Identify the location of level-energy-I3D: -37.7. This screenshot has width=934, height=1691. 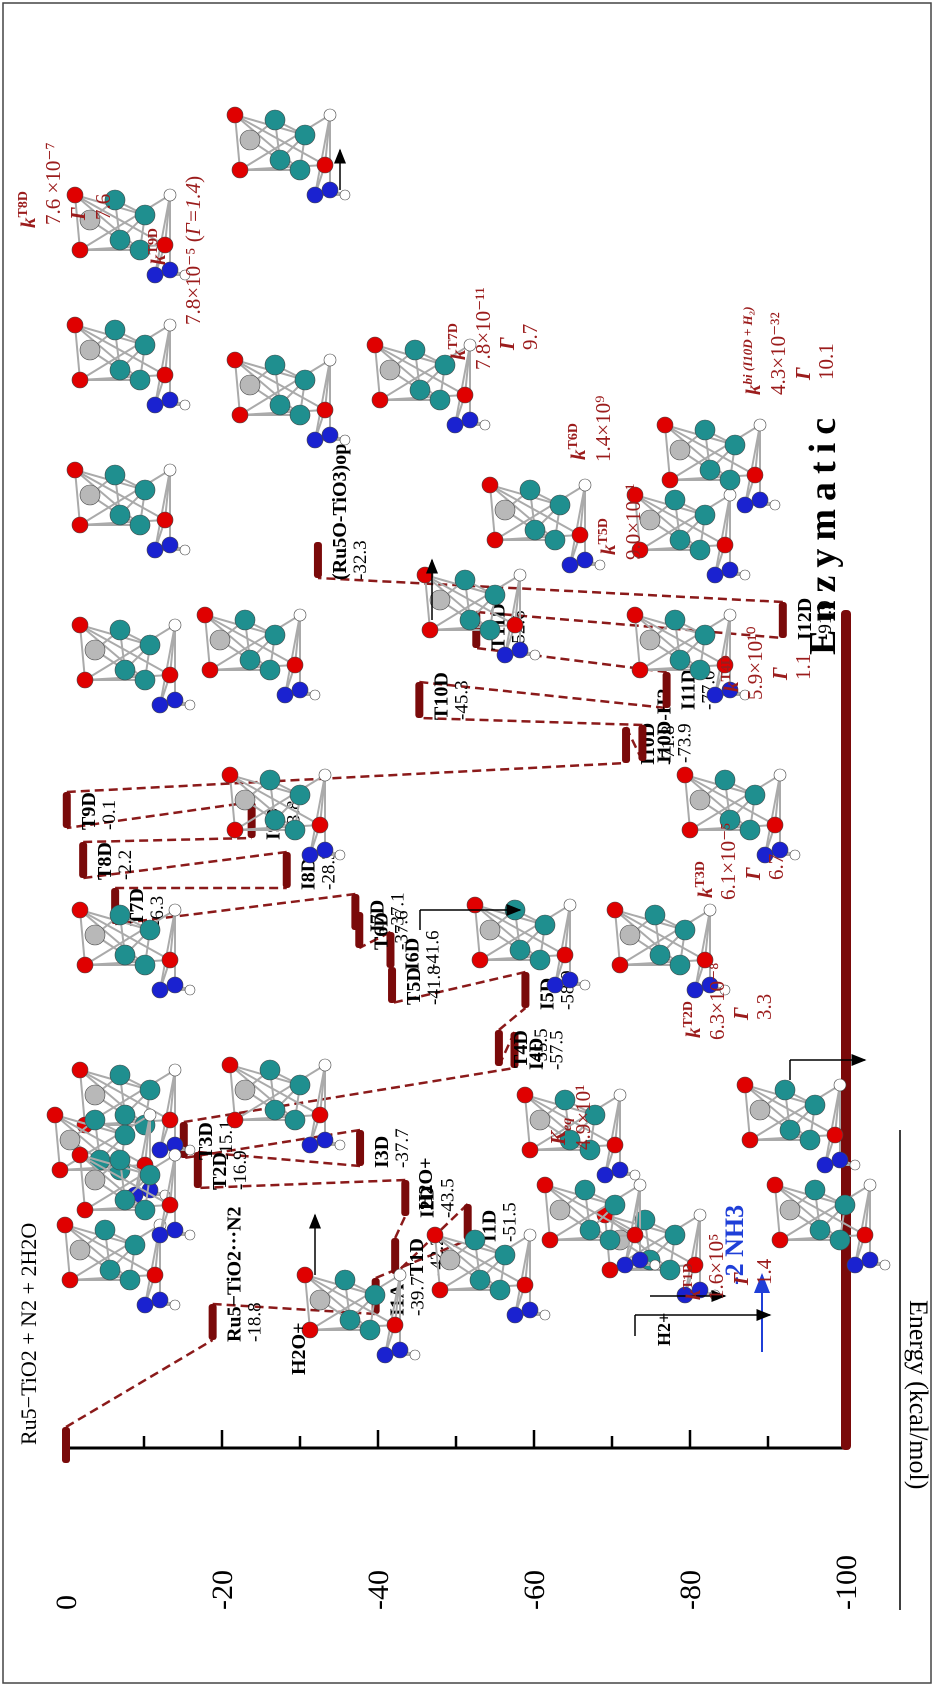
(402, 1148).